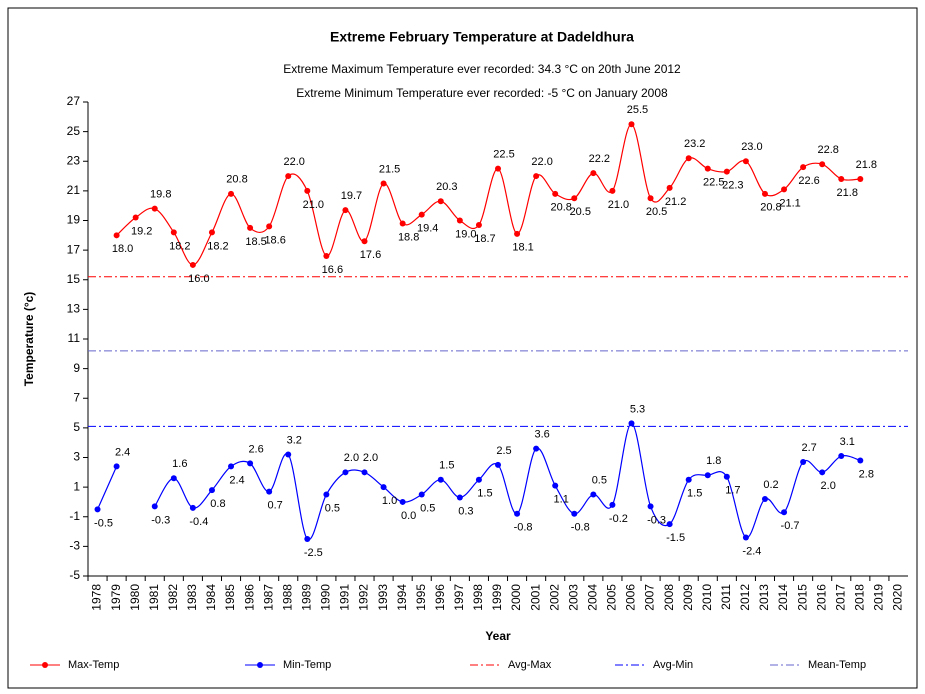 This screenshot has height=694, width=925. What do you see at coordinates (745, 597) in the screenshot?
I see `x-tick-label: 2012` at bounding box center [745, 597].